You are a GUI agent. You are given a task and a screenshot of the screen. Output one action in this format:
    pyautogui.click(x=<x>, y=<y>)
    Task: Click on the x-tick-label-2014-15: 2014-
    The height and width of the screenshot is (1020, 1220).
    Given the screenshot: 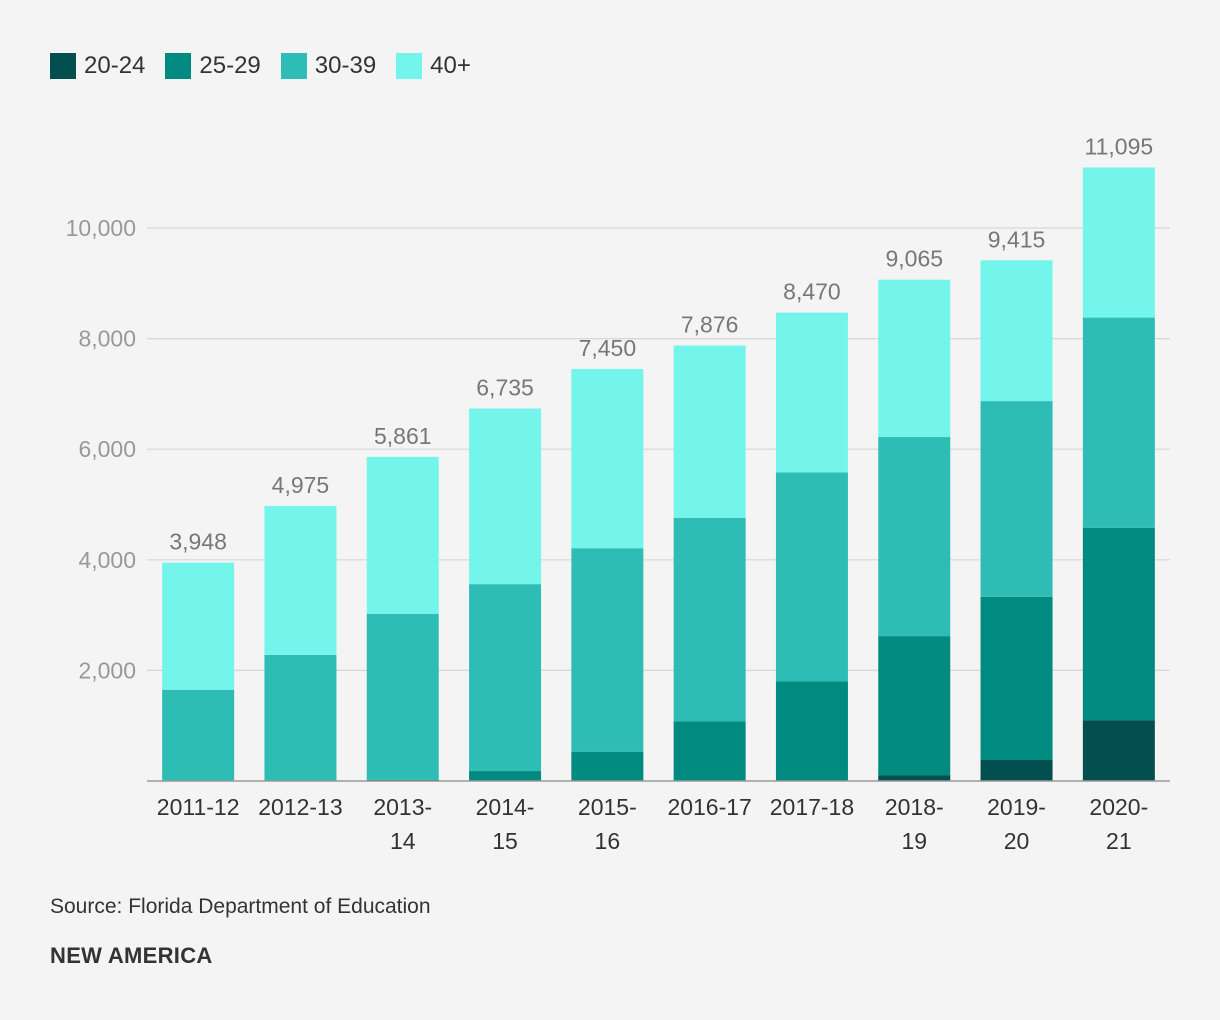 What is the action you would take?
    pyautogui.click(x=505, y=807)
    